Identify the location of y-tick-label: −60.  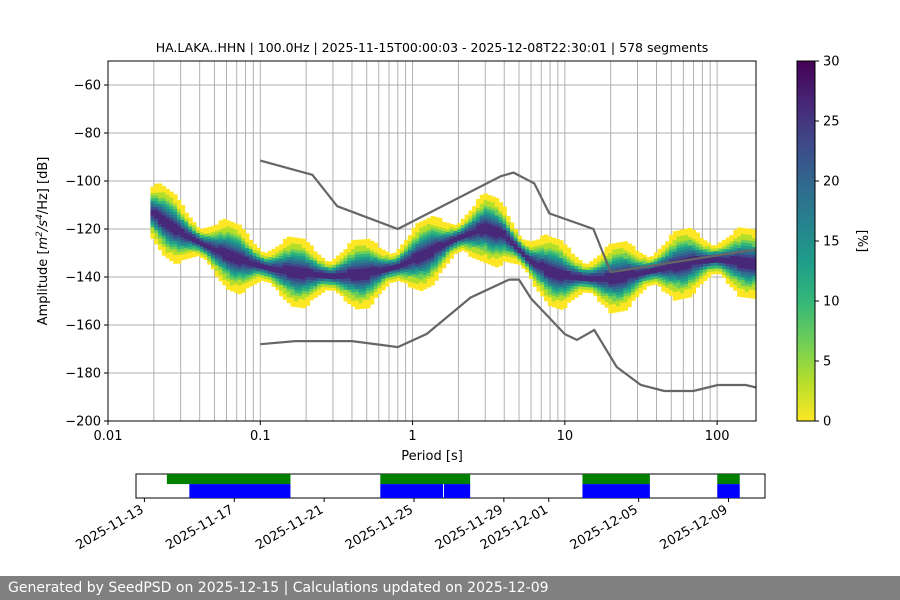
(87, 86).